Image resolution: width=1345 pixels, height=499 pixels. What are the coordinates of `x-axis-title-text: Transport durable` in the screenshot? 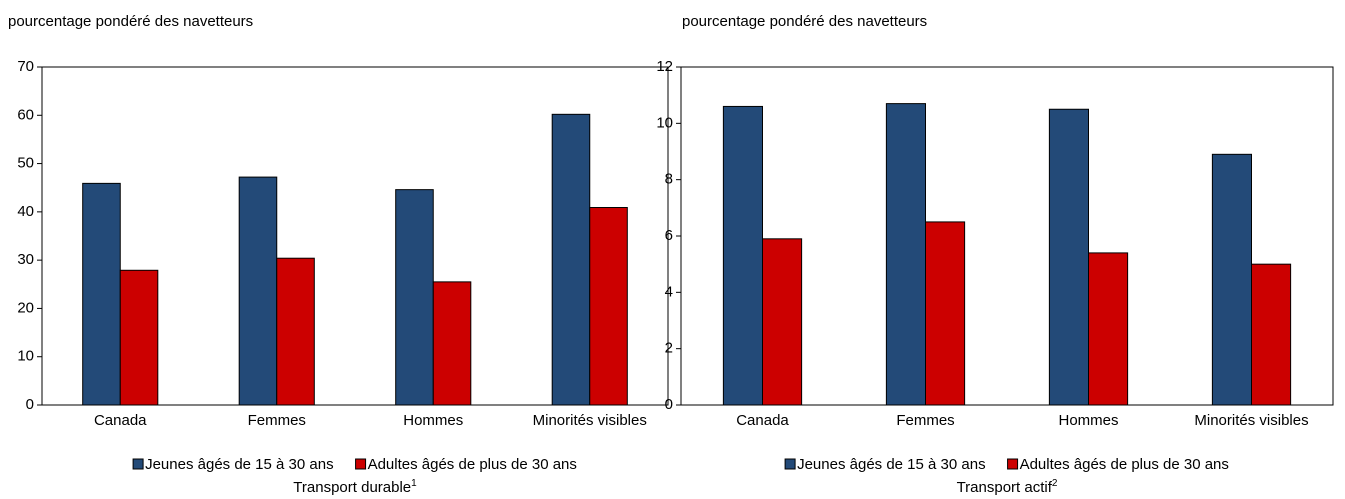 It's located at (352, 487).